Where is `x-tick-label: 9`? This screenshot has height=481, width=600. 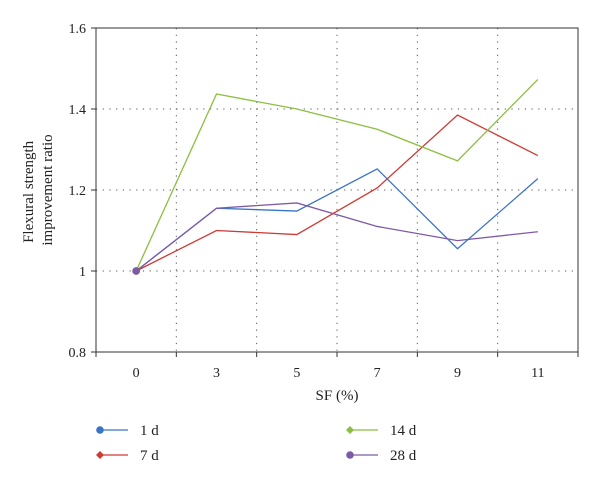
x-tick-label: 9 is located at coordinates (457, 373).